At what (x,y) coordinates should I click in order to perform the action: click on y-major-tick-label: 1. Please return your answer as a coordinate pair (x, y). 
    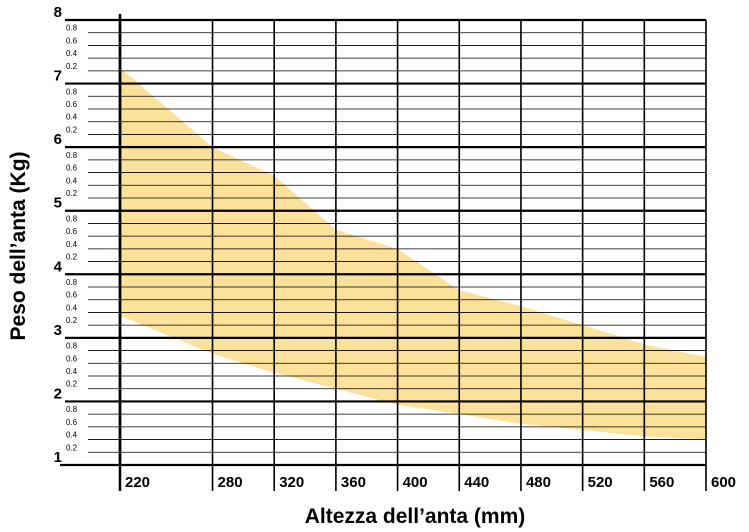
    Looking at the image, I should click on (58, 457).